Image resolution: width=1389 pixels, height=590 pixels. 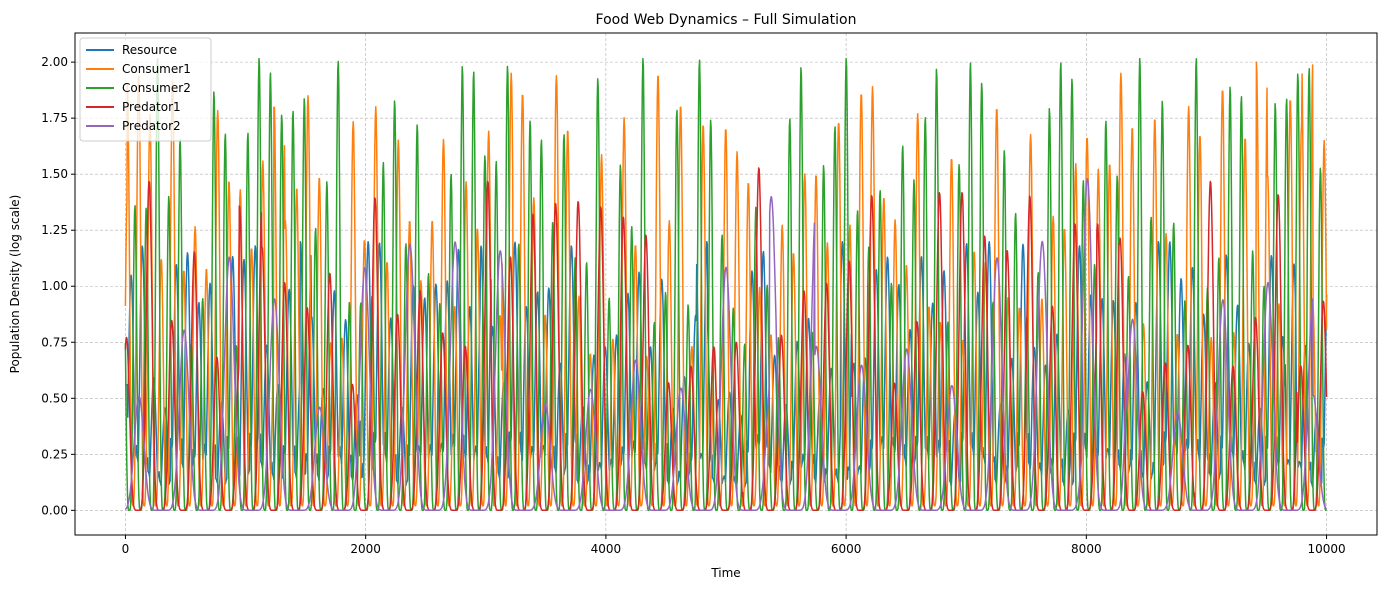 I want to click on y-tick-label: 0.00, so click(x=54, y=510).